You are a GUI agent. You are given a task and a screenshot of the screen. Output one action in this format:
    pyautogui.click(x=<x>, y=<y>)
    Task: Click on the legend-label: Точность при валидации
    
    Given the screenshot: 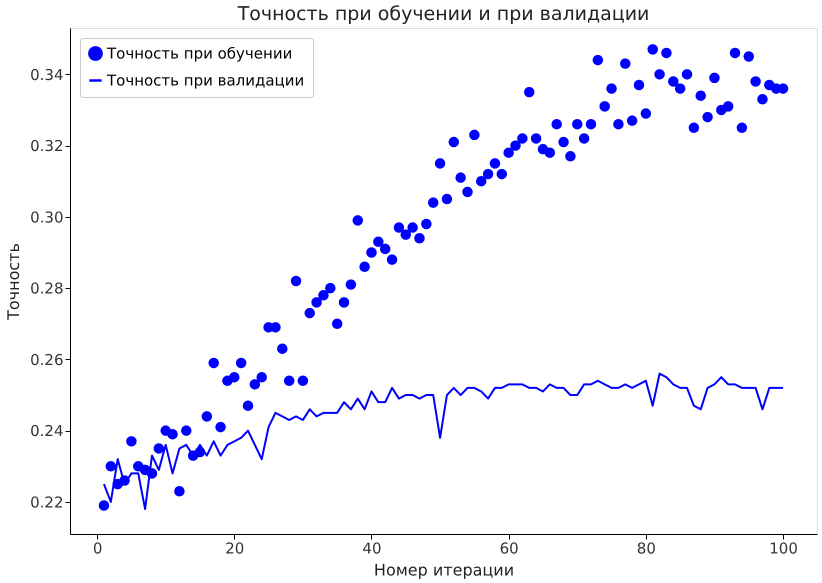 What is the action you would take?
    pyautogui.click(x=205, y=81)
    